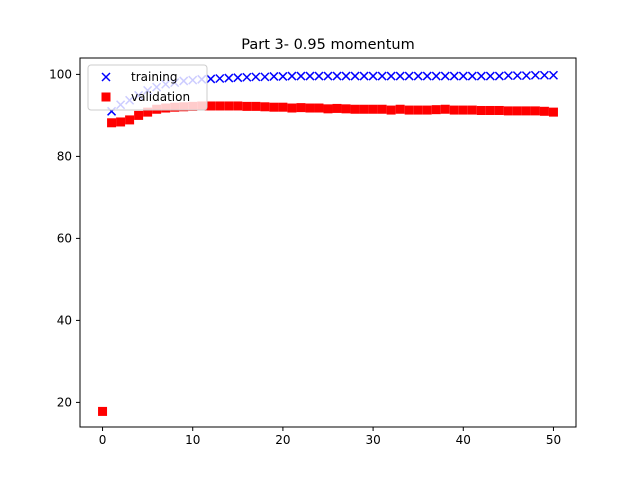 The width and height of the screenshot is (640, 484). Describe the element at coordinates (463, 440) in the screenshot. I see `x-tick-label: 40` at that location.